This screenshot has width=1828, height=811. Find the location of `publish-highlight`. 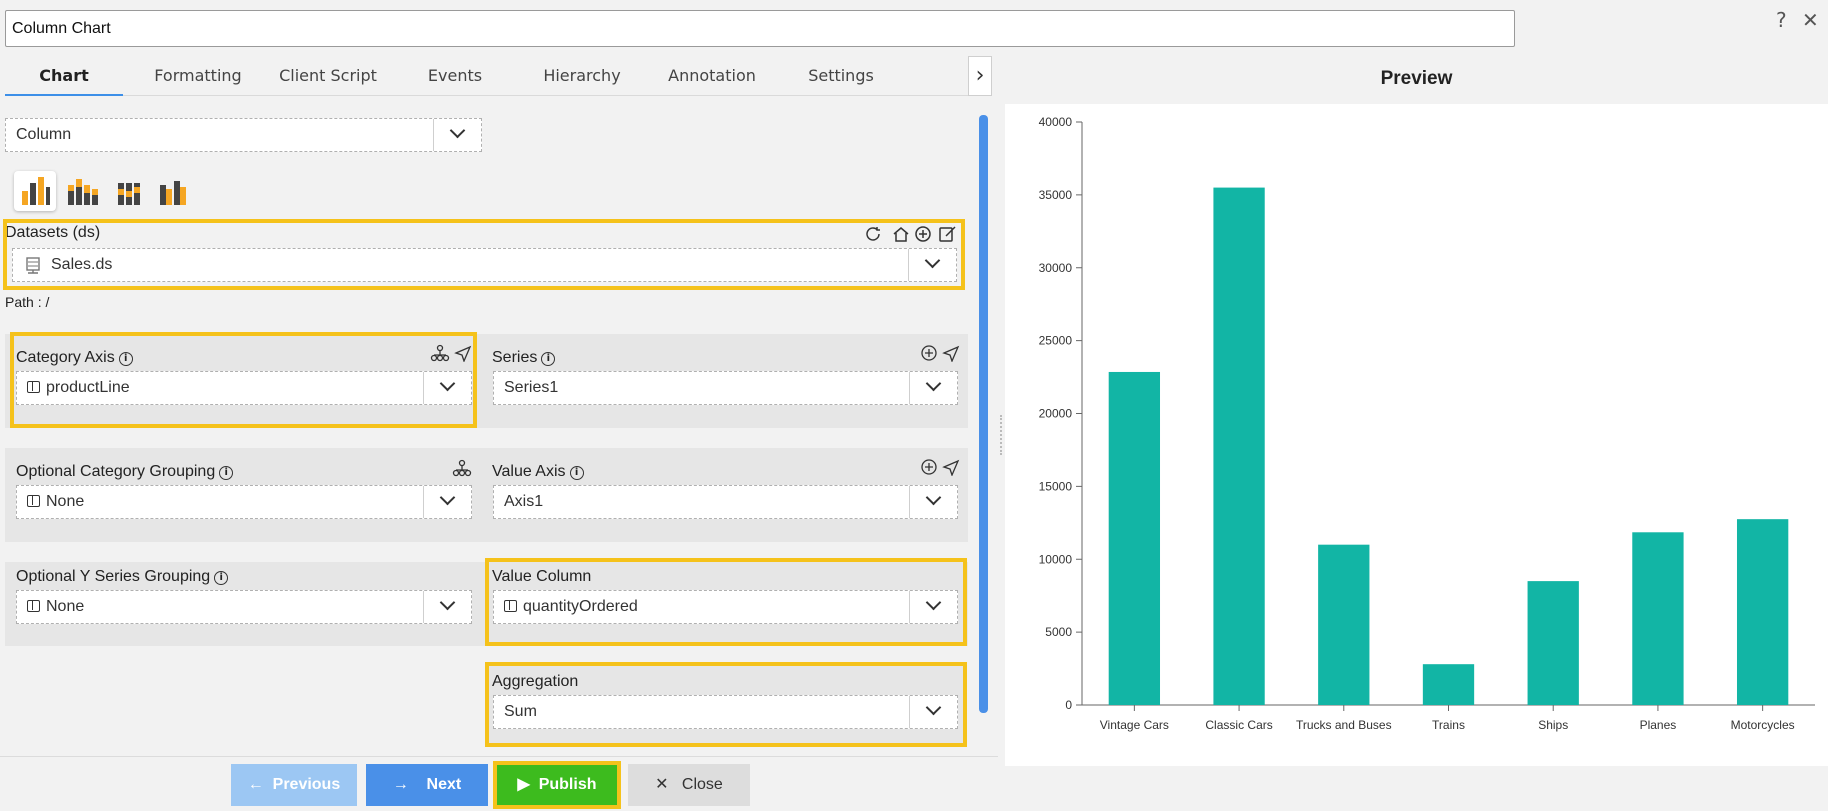

publish-highlight is located at coordinates (557, 785).